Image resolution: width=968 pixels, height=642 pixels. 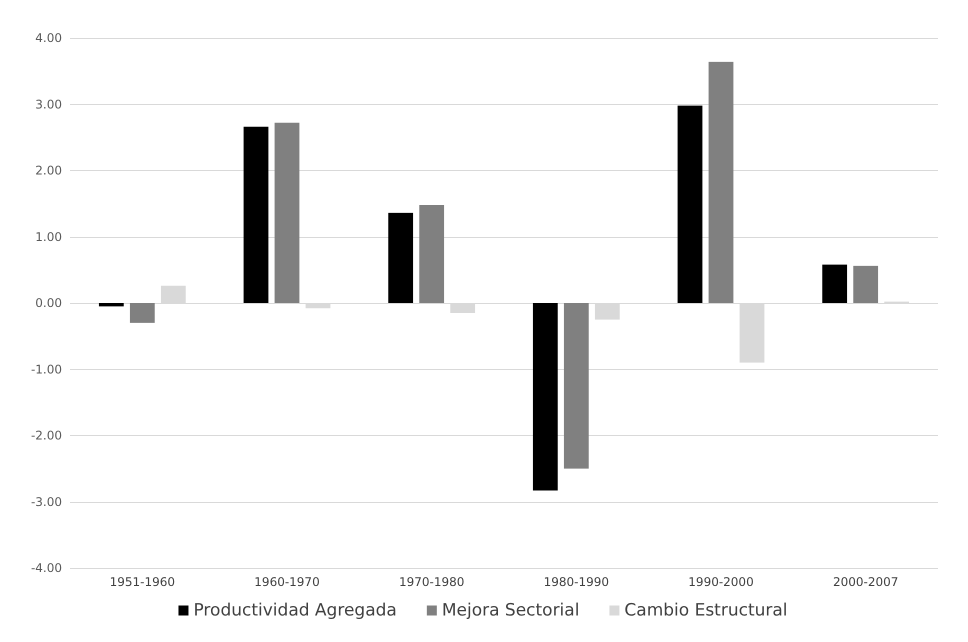 What do you see at coordinates (706, 610) in the screenshot?
I see `legend-label: Cambio Estructural` at bounding box center [706, 610].